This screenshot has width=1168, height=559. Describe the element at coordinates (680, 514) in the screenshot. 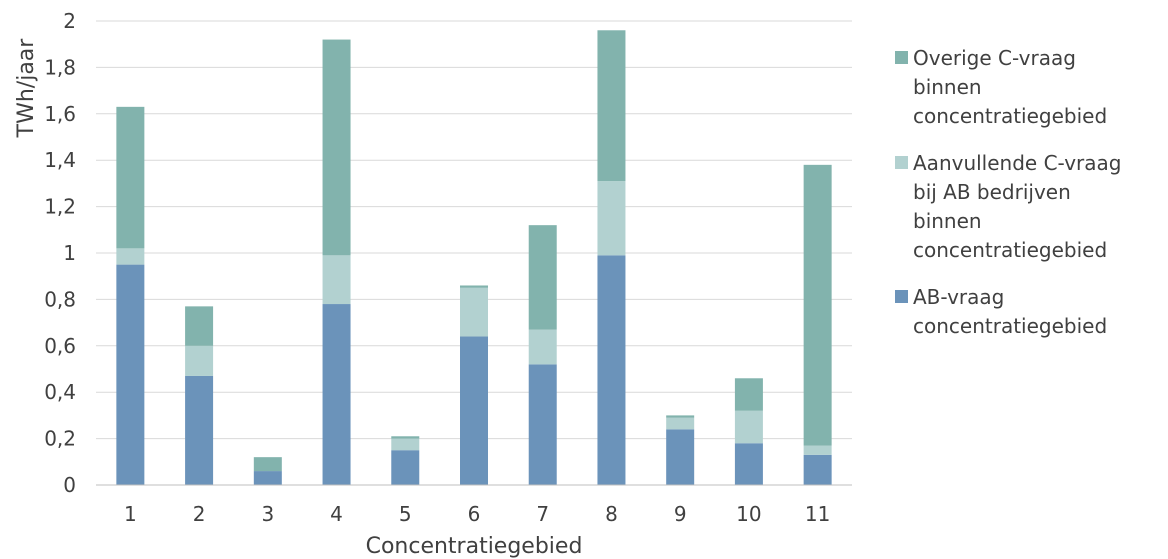

I see `x-tick-label: 9` at that location.